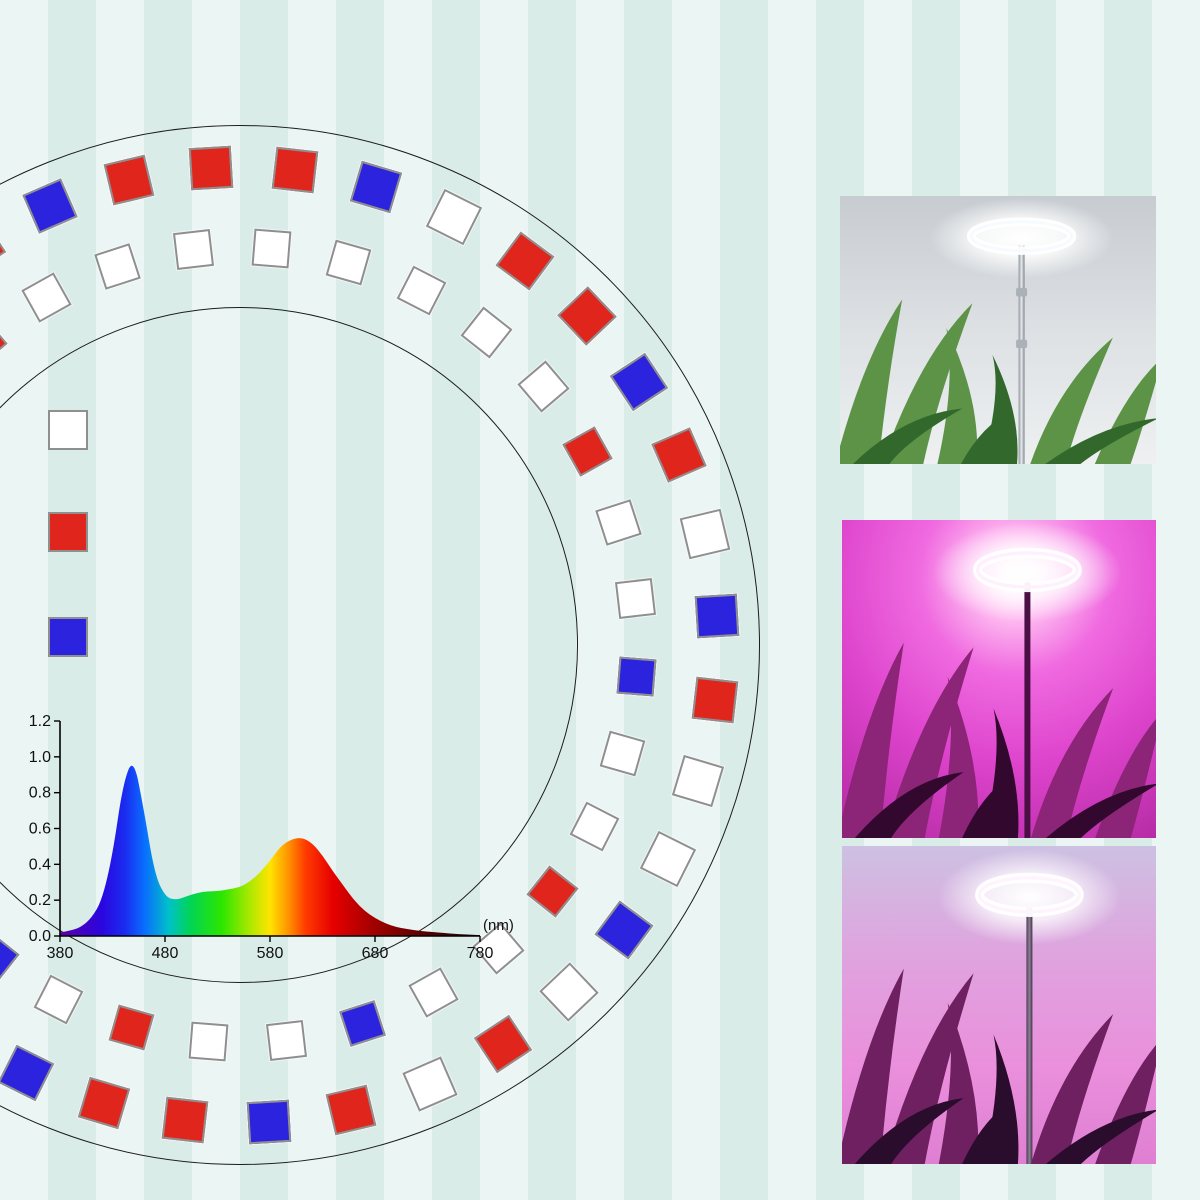 This screenshot has height=1200, width=1200. Describe the element at coordinates (40, 936) in the screenshot. I see `y-tick-label: 0.0` at that location.